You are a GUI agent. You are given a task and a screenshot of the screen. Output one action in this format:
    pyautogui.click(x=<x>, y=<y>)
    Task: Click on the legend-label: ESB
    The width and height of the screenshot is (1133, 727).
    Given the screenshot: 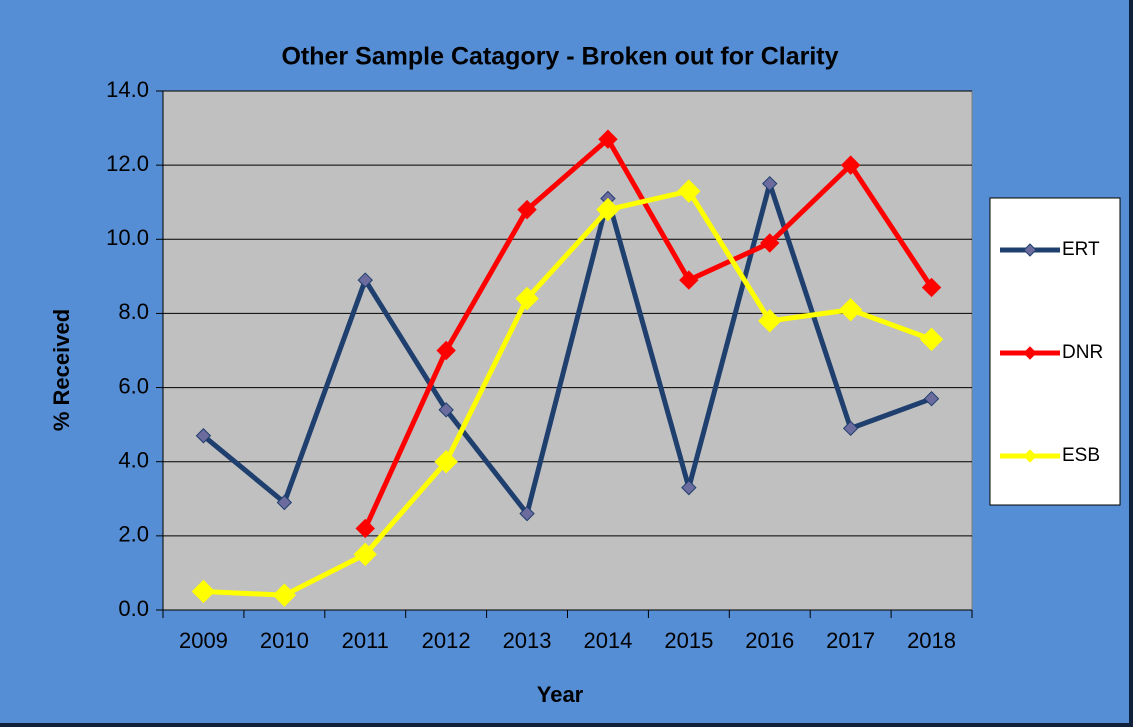 What is the action you would take?
    pyautogui.click(x=1081, y=455)
    